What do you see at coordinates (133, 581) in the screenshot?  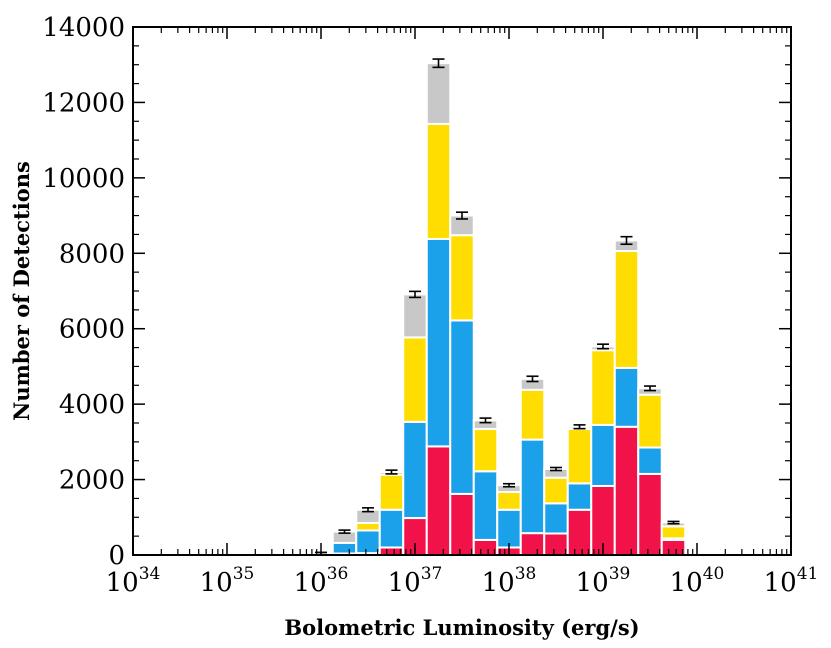 I see `x-tick-label-0: 1034` at bounding box center [133, 581].